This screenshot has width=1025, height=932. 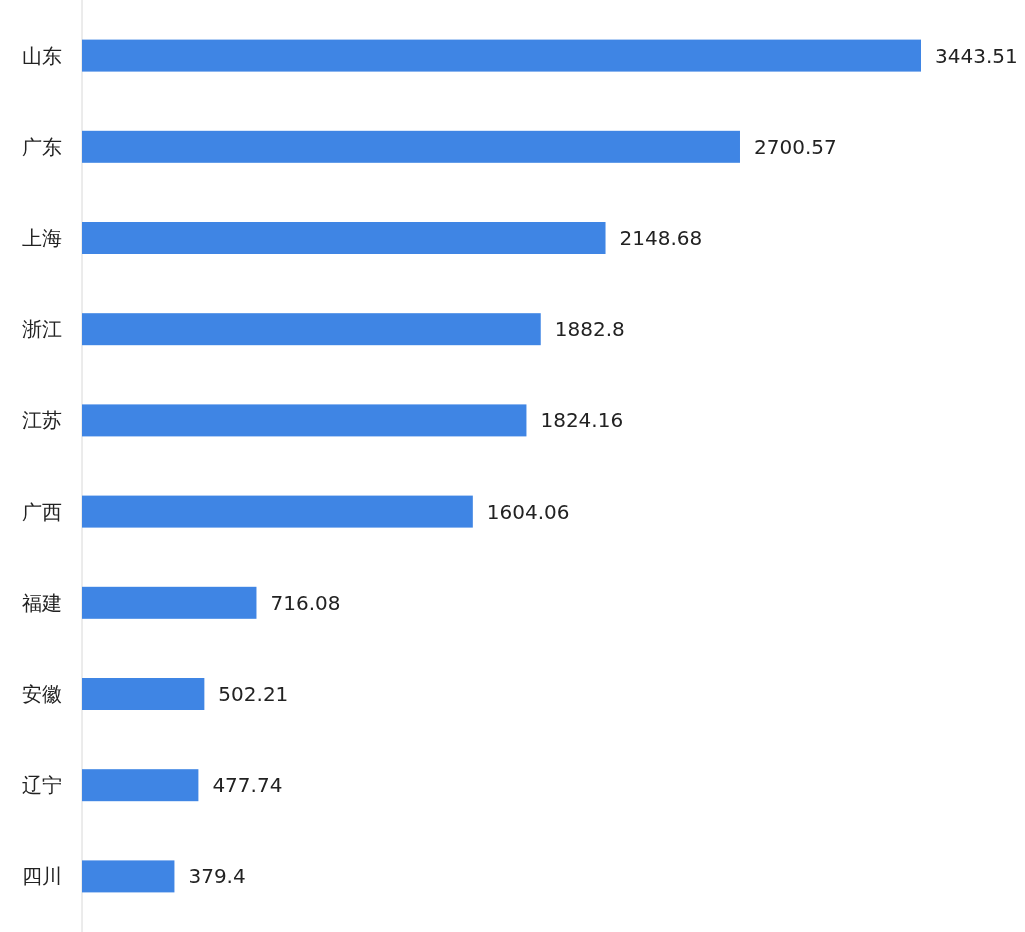 I want to click on data-label: 1882.8, so click(x=589, y=329).